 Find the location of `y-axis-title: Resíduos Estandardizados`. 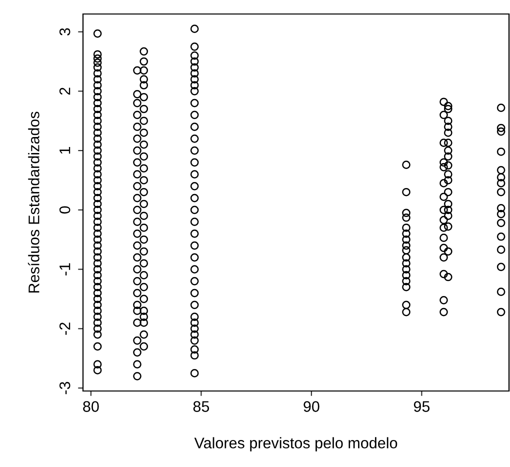

y-axis-title: Resíduos Estandardizados is located at coordinates (34, 202).